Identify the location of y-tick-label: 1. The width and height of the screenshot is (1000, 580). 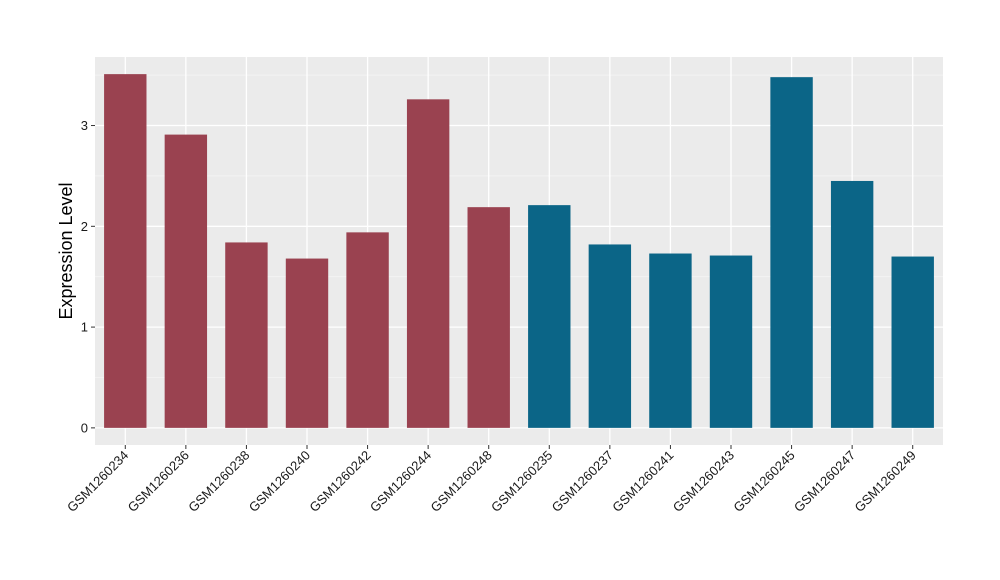
(84, 327).